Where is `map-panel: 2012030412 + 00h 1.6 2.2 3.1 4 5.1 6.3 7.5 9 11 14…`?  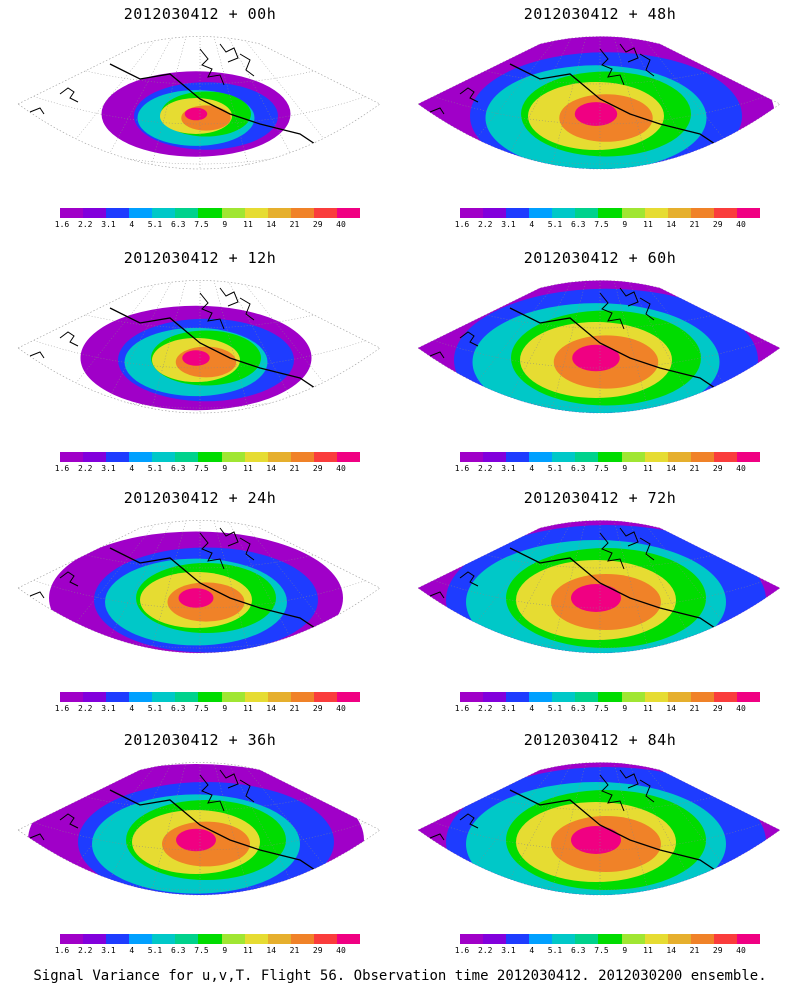 map-panel: 2012030412 + 00h 1.6 2.2 3.1 4 5.1 6.3 7.5 9 11 14… is located at coordinates (200, 124).